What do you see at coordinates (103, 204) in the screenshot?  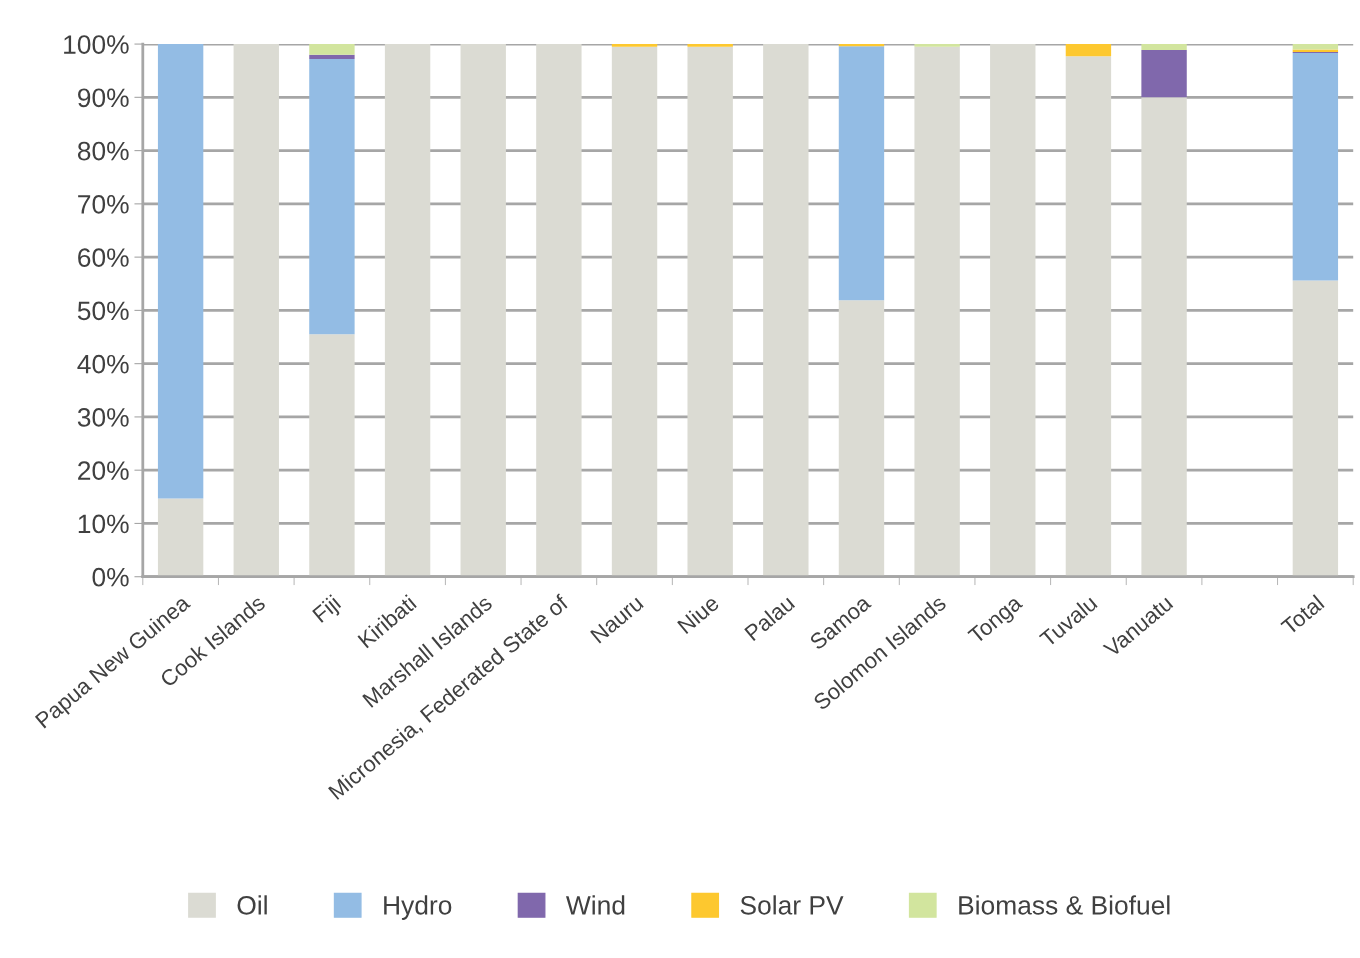 I see `y-tick-label: 70%` at bounding box center [103, 204].